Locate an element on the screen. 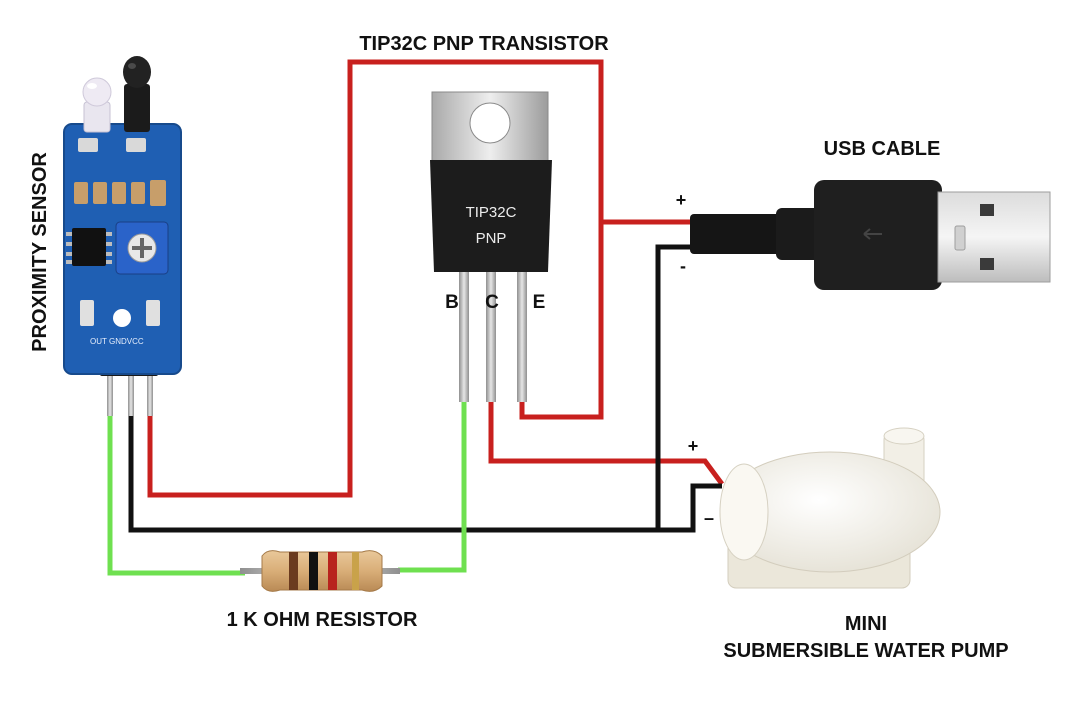 The width and height of the screenshot is (1068, 715). usb-cable-label: USB CABLE is located at coordinates (882, 149).